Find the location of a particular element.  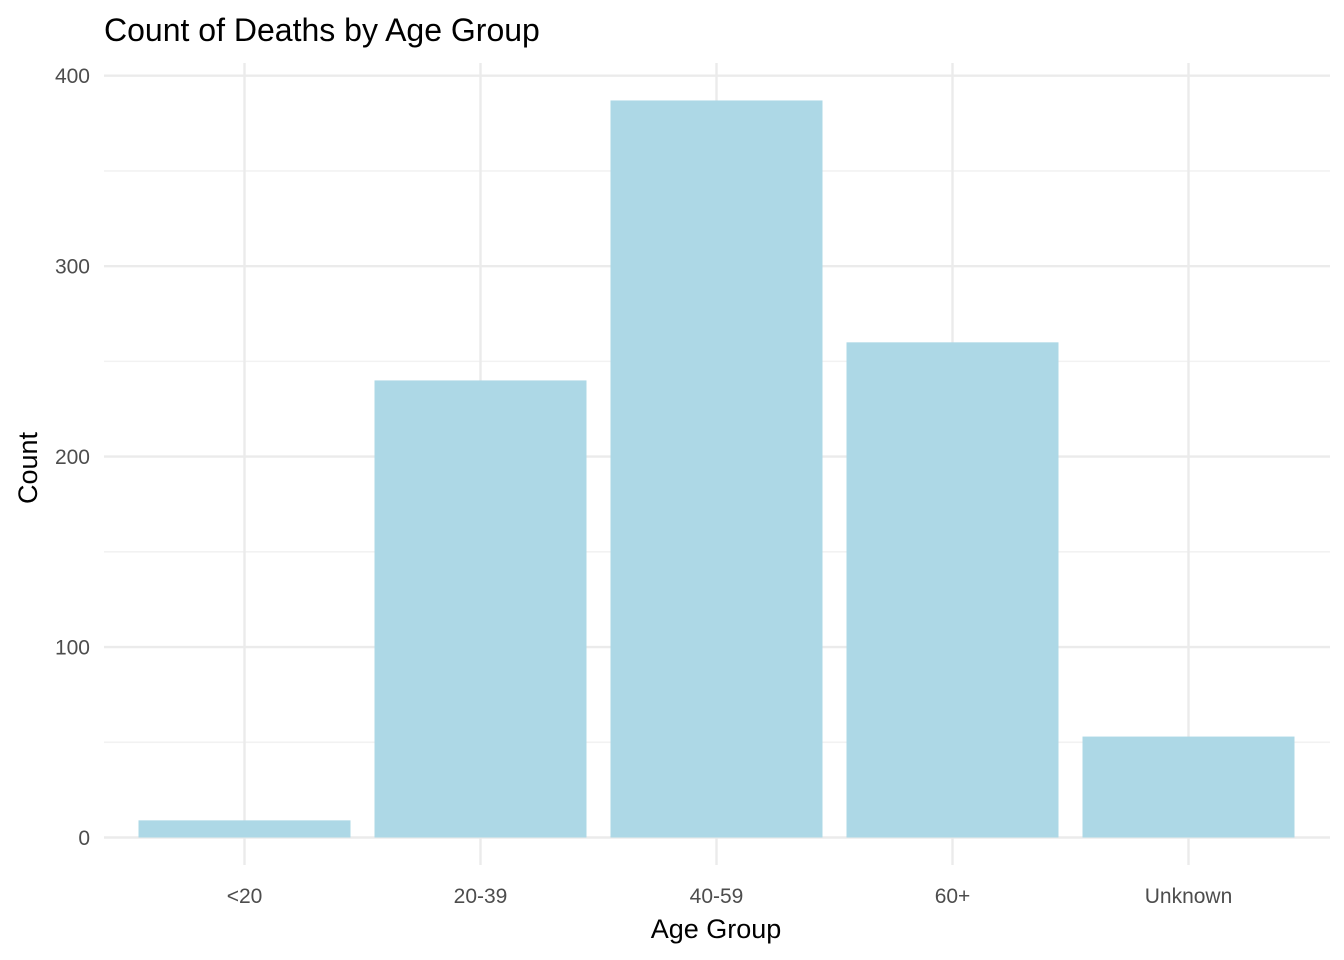

chart-title: Count of Deaths by Age Group is located at coordinates (322, 30).